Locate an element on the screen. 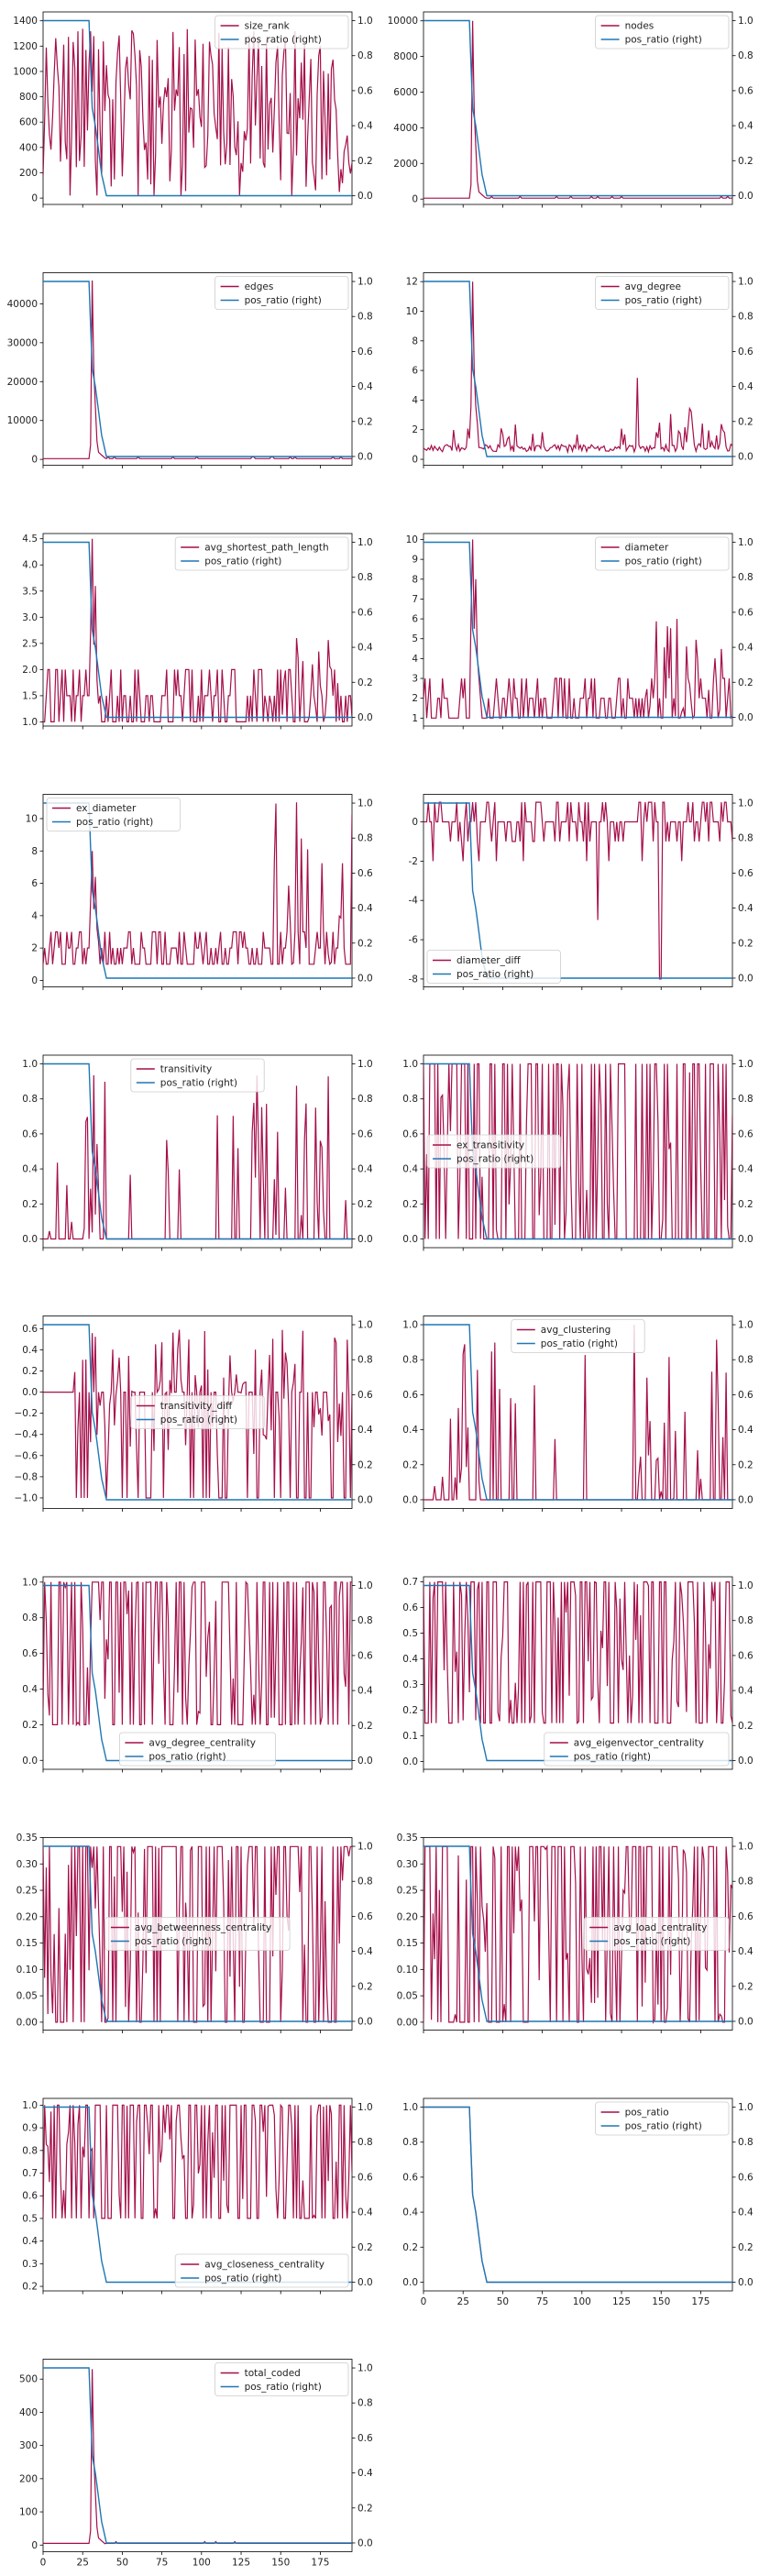 Image resolution: width=759 pixels, height=2576 pixels. x-tick-label: 150 is located at coordinates (661, 2301).